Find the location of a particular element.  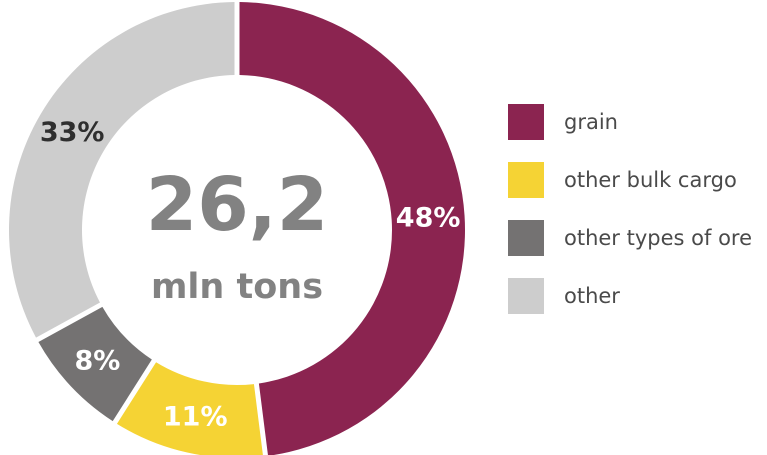

legend-item-other-bulk-cargo: other bulk cargo is located at coordinates (630, 179).